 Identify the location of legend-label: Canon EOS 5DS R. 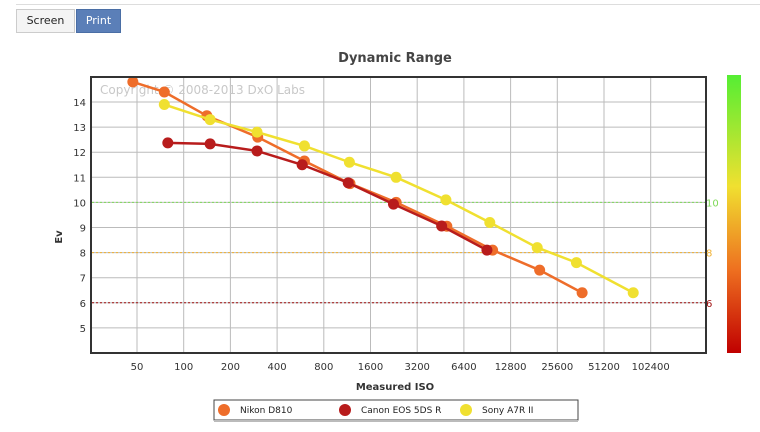
(401, 411).